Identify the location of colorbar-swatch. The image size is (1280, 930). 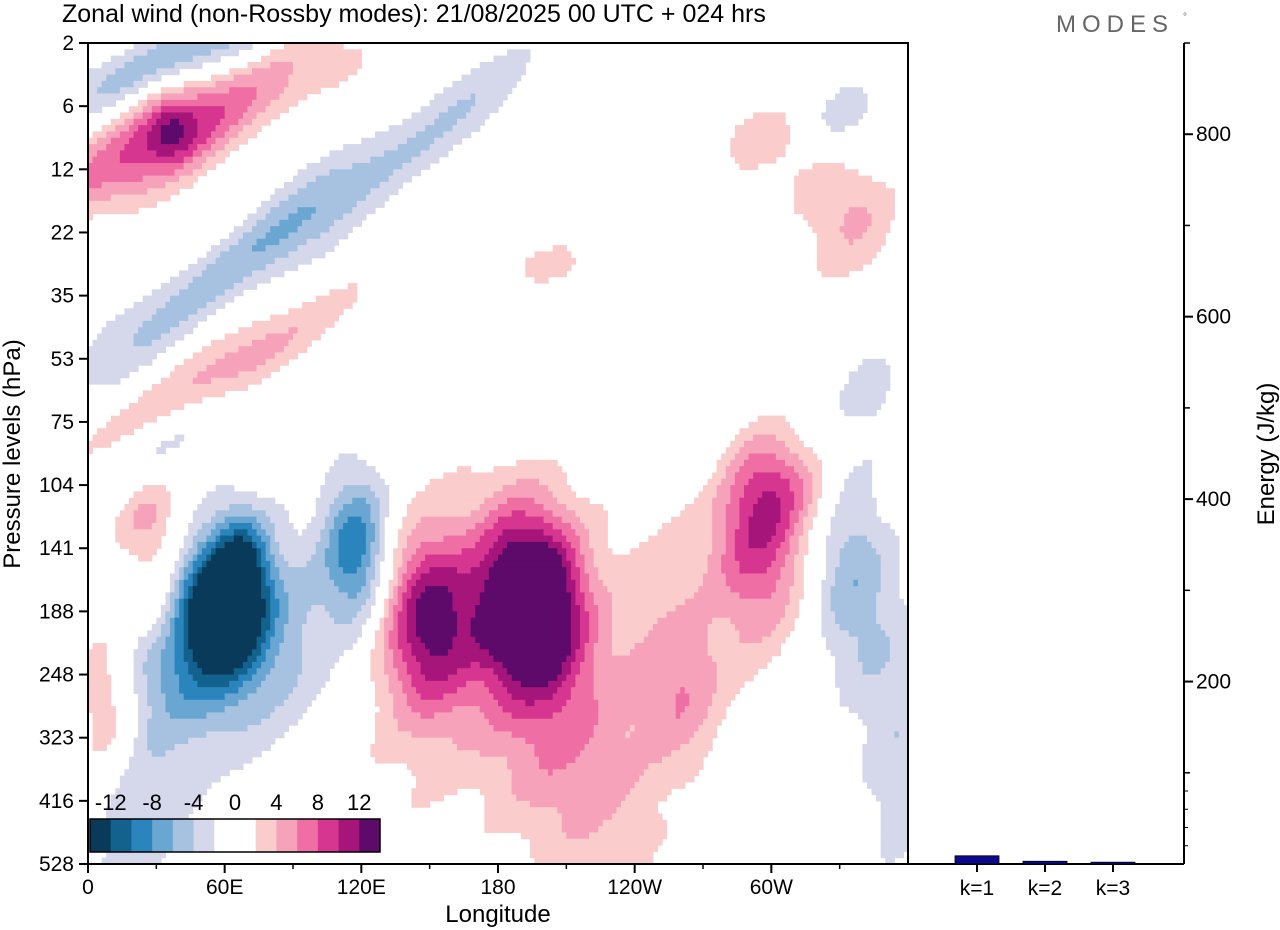
(183, 835).